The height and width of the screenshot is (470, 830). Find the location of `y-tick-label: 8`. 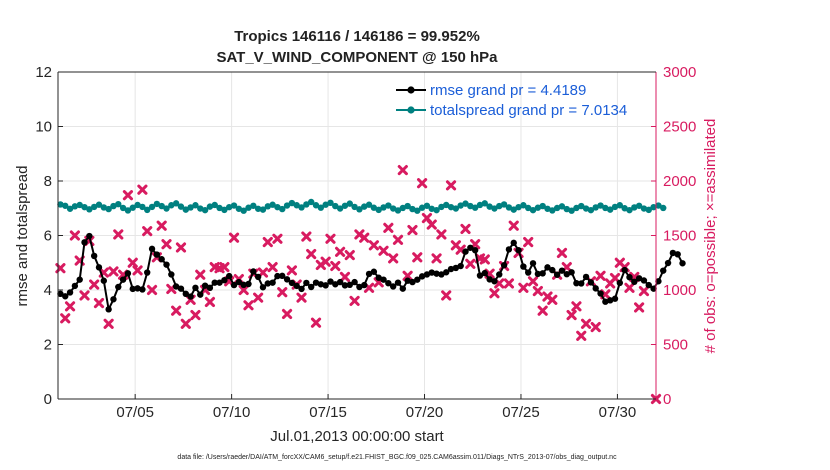

y-tick-label: 8 is located at coordinates (48, 181).